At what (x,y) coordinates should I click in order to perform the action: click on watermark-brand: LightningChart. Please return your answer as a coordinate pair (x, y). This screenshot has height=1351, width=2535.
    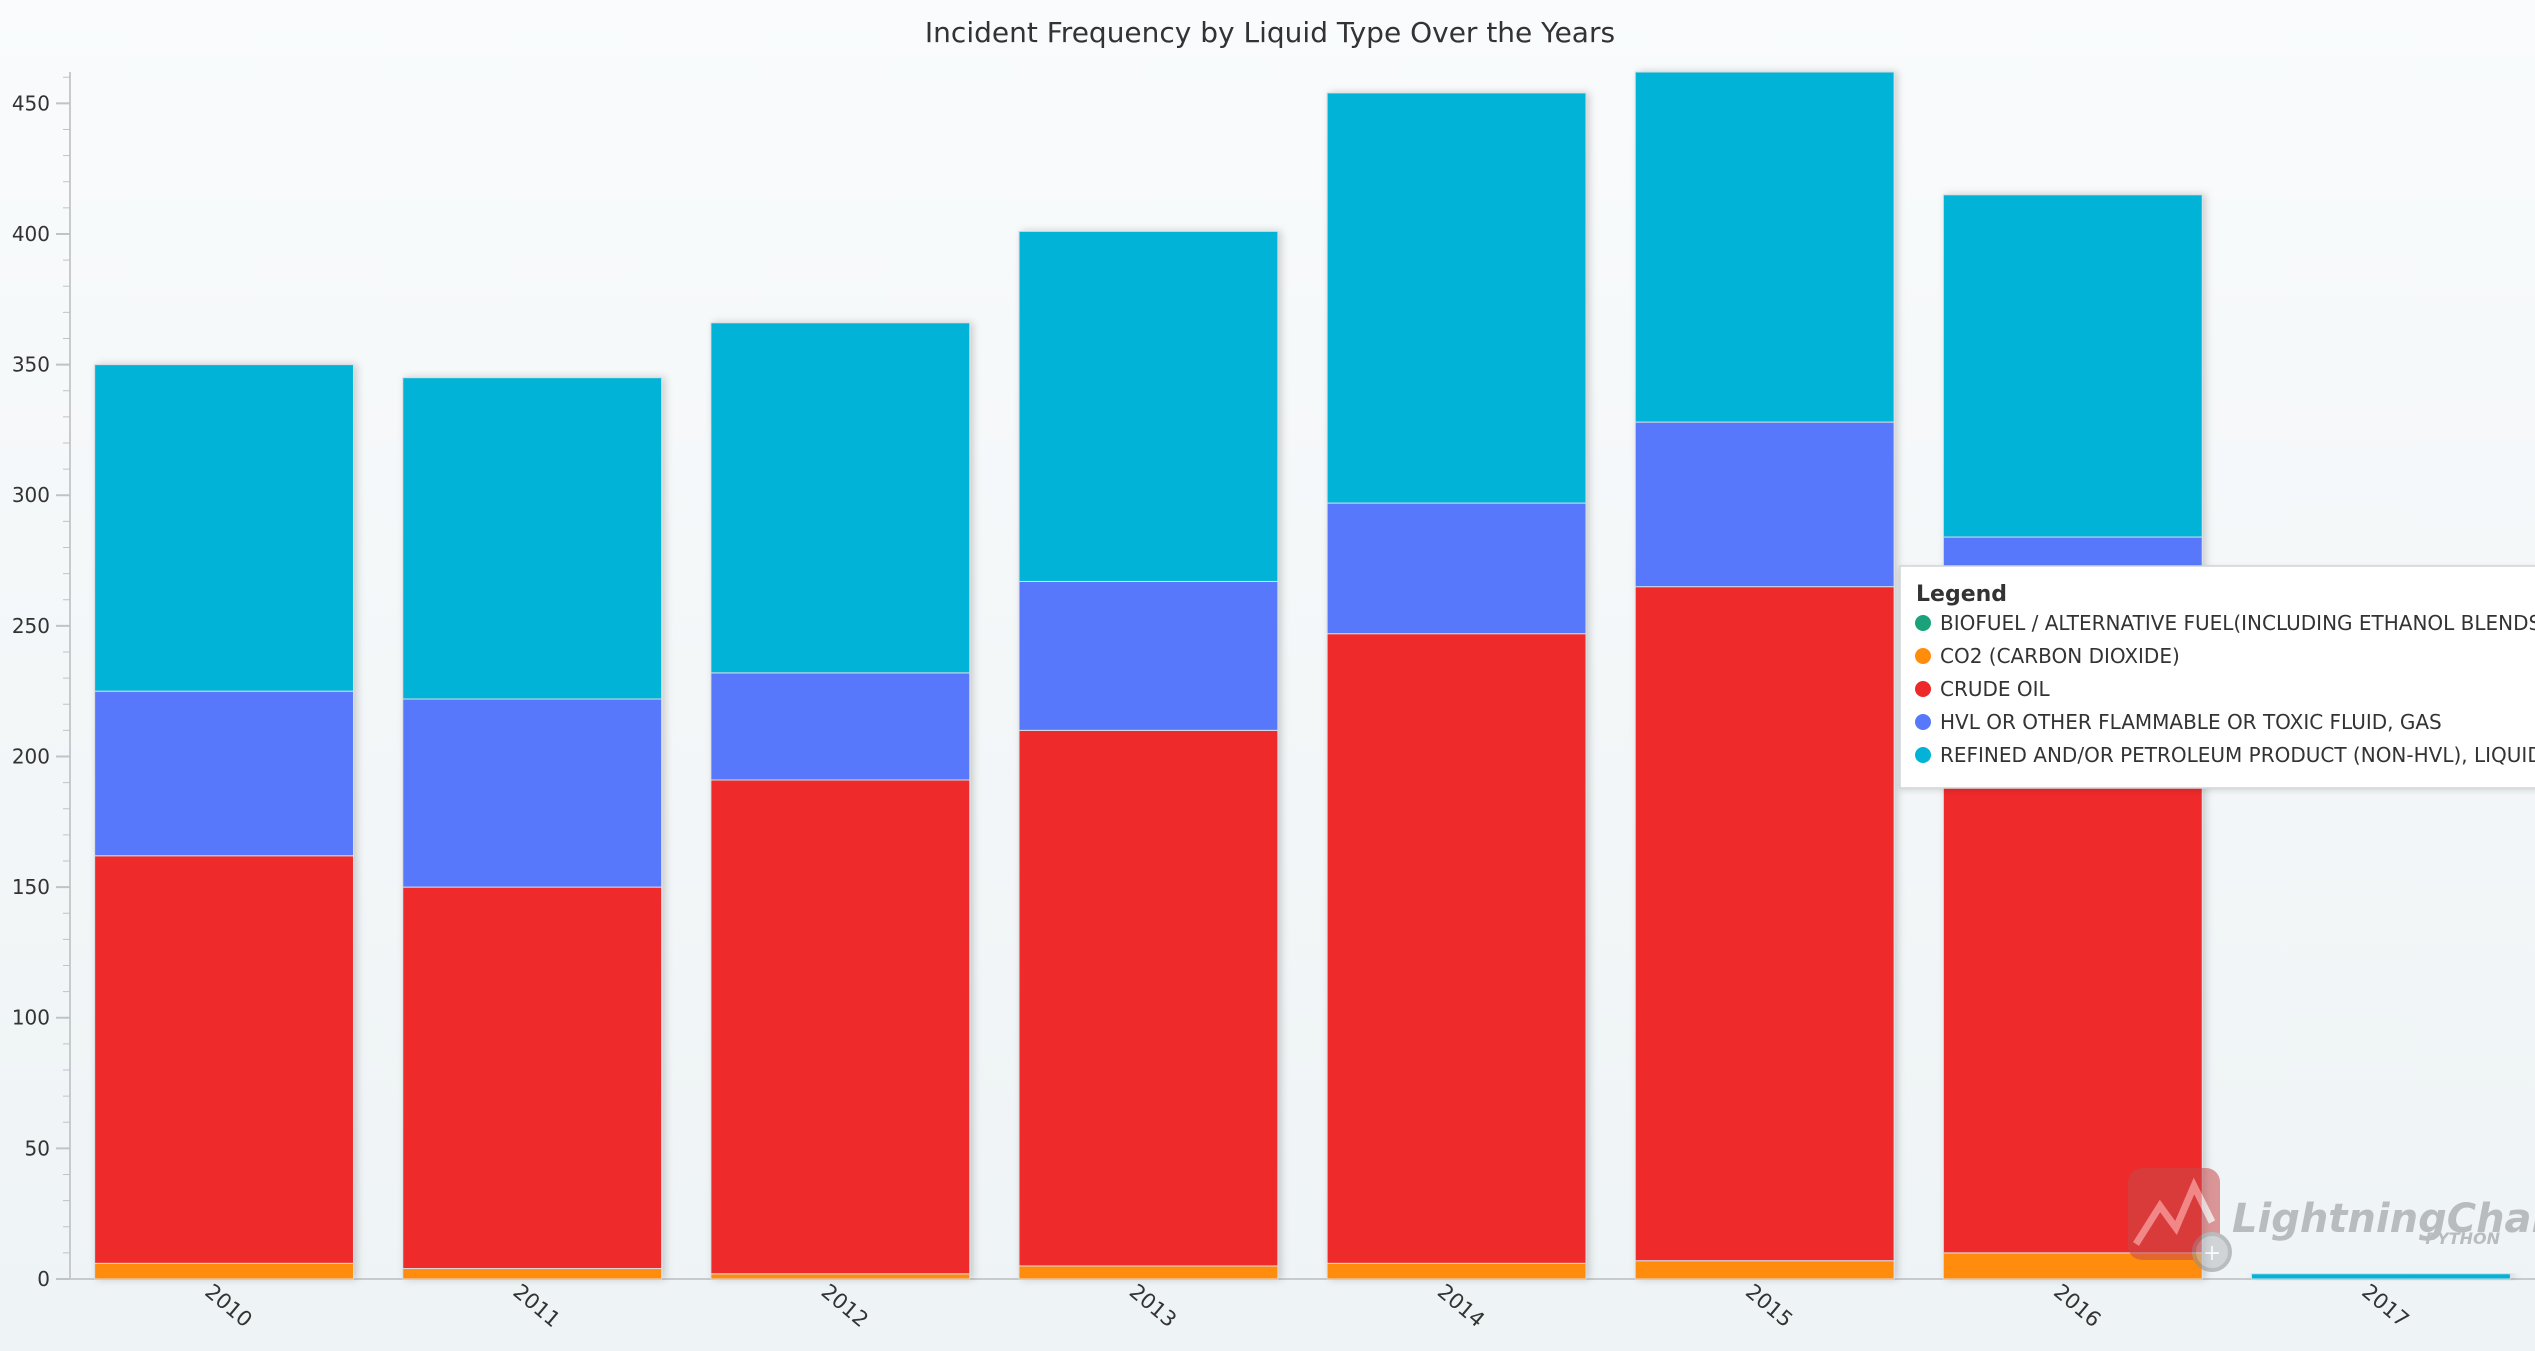
    Looking at the image, I should click on (2383, 1219).